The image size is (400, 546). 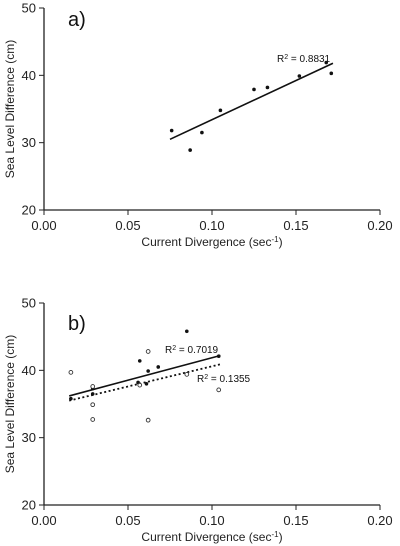 What do you see at coordinates (77, 324) in the screenshot?
I see `panel-label: b)` at bounding box center [77, 324].